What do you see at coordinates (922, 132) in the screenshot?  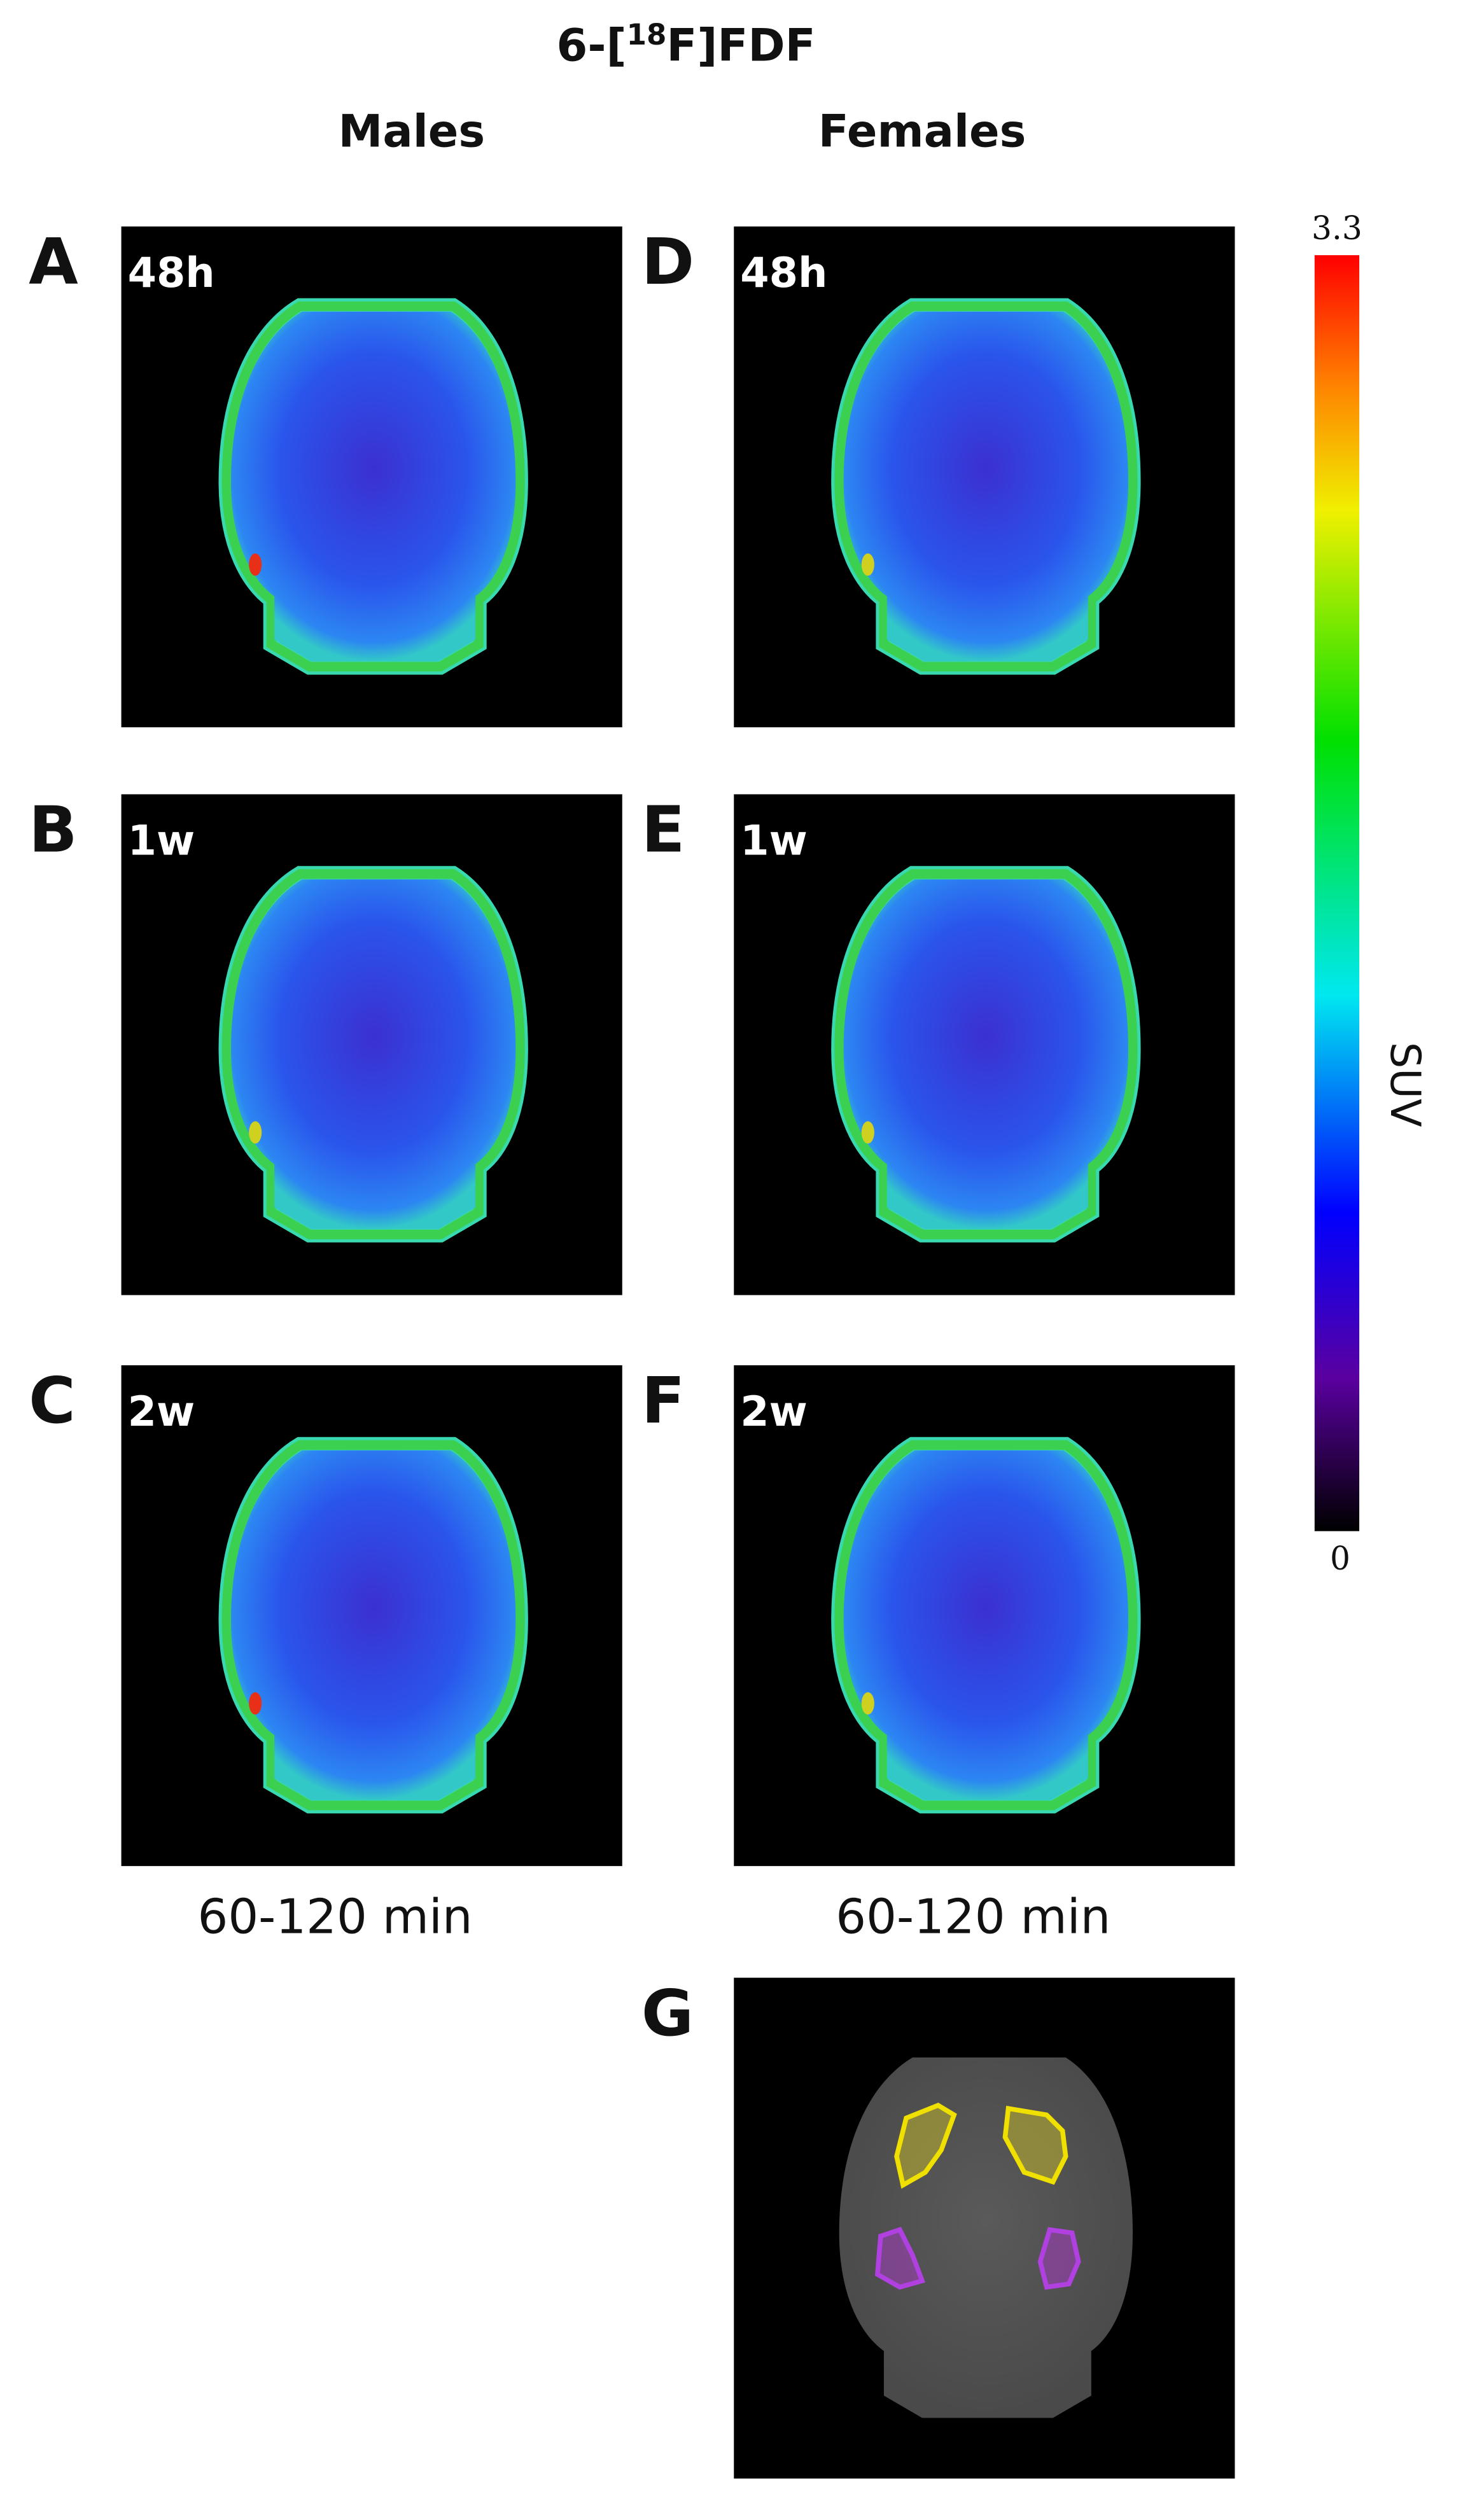 I see `column-header: Females` at bounding box center [922, 132].